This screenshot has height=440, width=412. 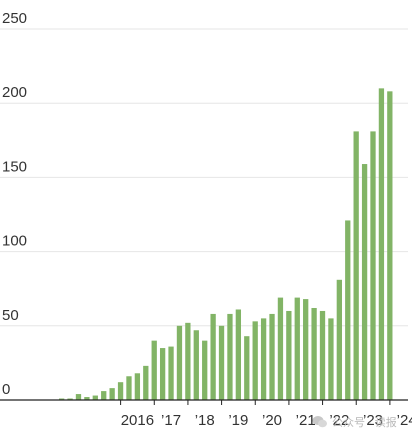 I want to click on y-tick-label-50: 50, so click(x=10, y=315).